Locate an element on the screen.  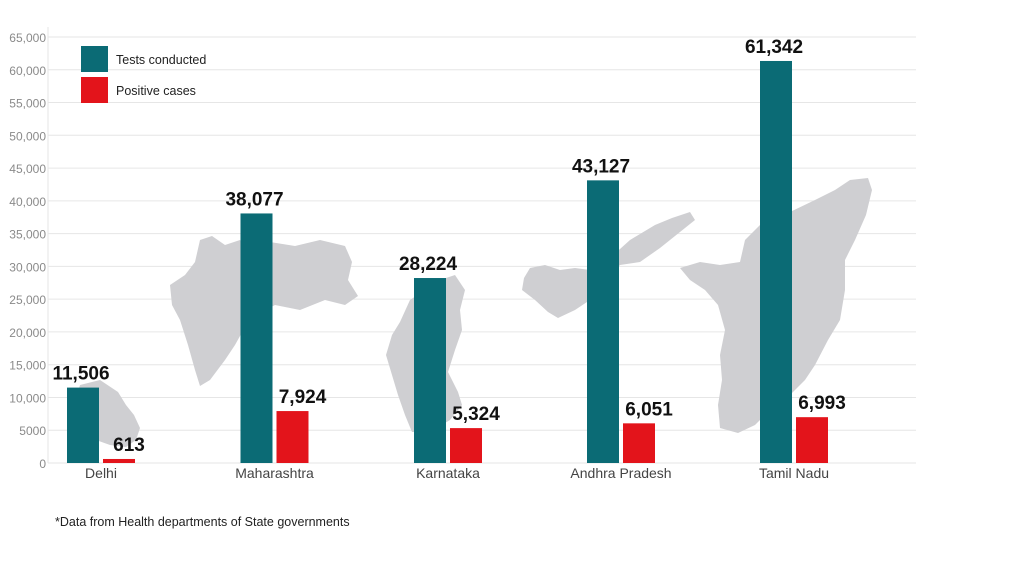
y-tick-label: 35,000 is located at coordinates (27, 235).